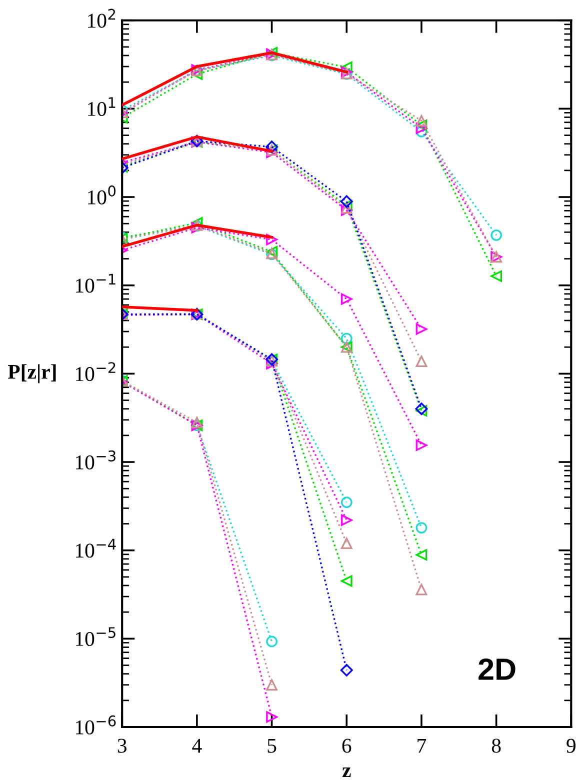 Image resolution: width=587 pixels, height=783 pixels. I want to click on x-axis-title: z, so click(346, 772).